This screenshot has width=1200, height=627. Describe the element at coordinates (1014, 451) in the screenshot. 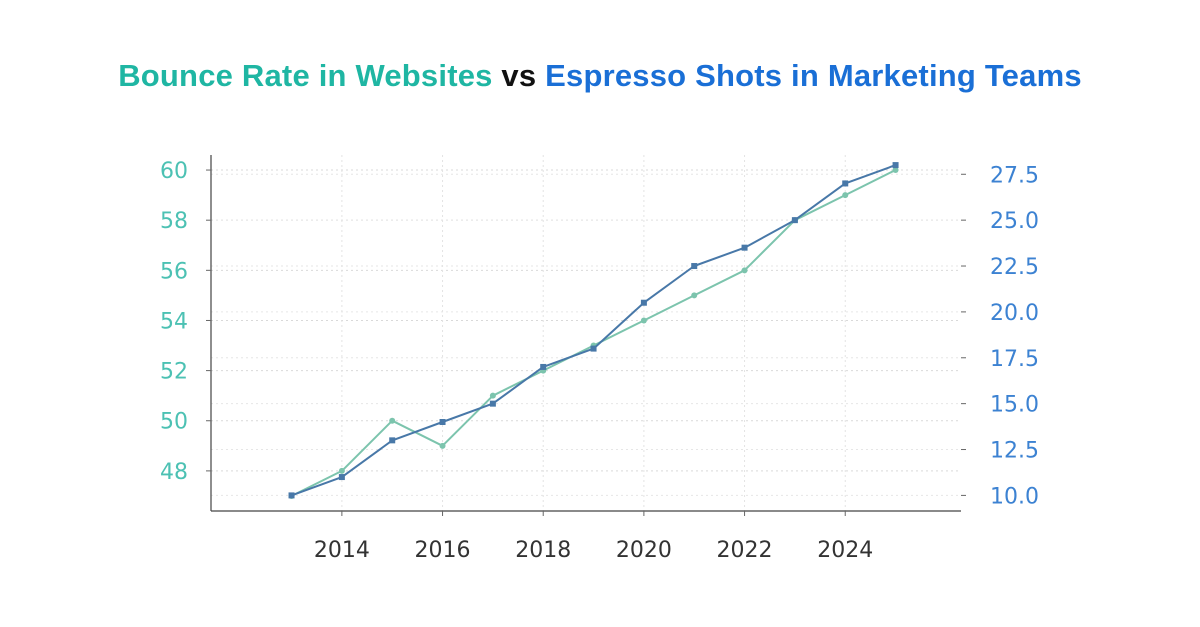

I see `right-tick-label: 12.5` at that location.